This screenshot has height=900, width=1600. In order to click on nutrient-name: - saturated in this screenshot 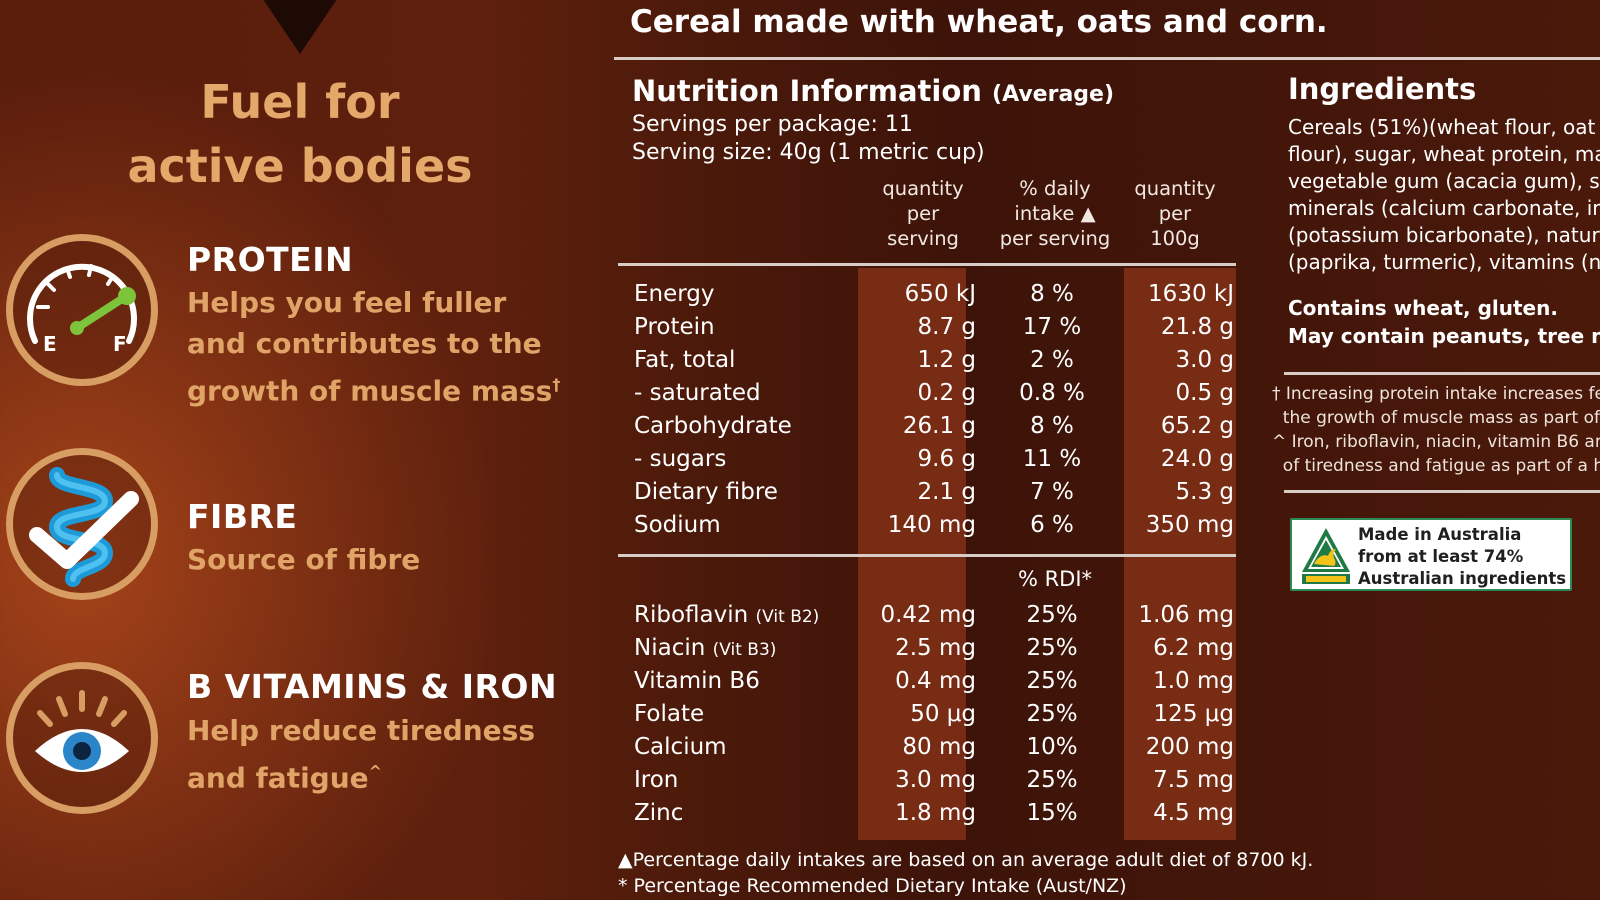, I will do `click(697, 393)`.